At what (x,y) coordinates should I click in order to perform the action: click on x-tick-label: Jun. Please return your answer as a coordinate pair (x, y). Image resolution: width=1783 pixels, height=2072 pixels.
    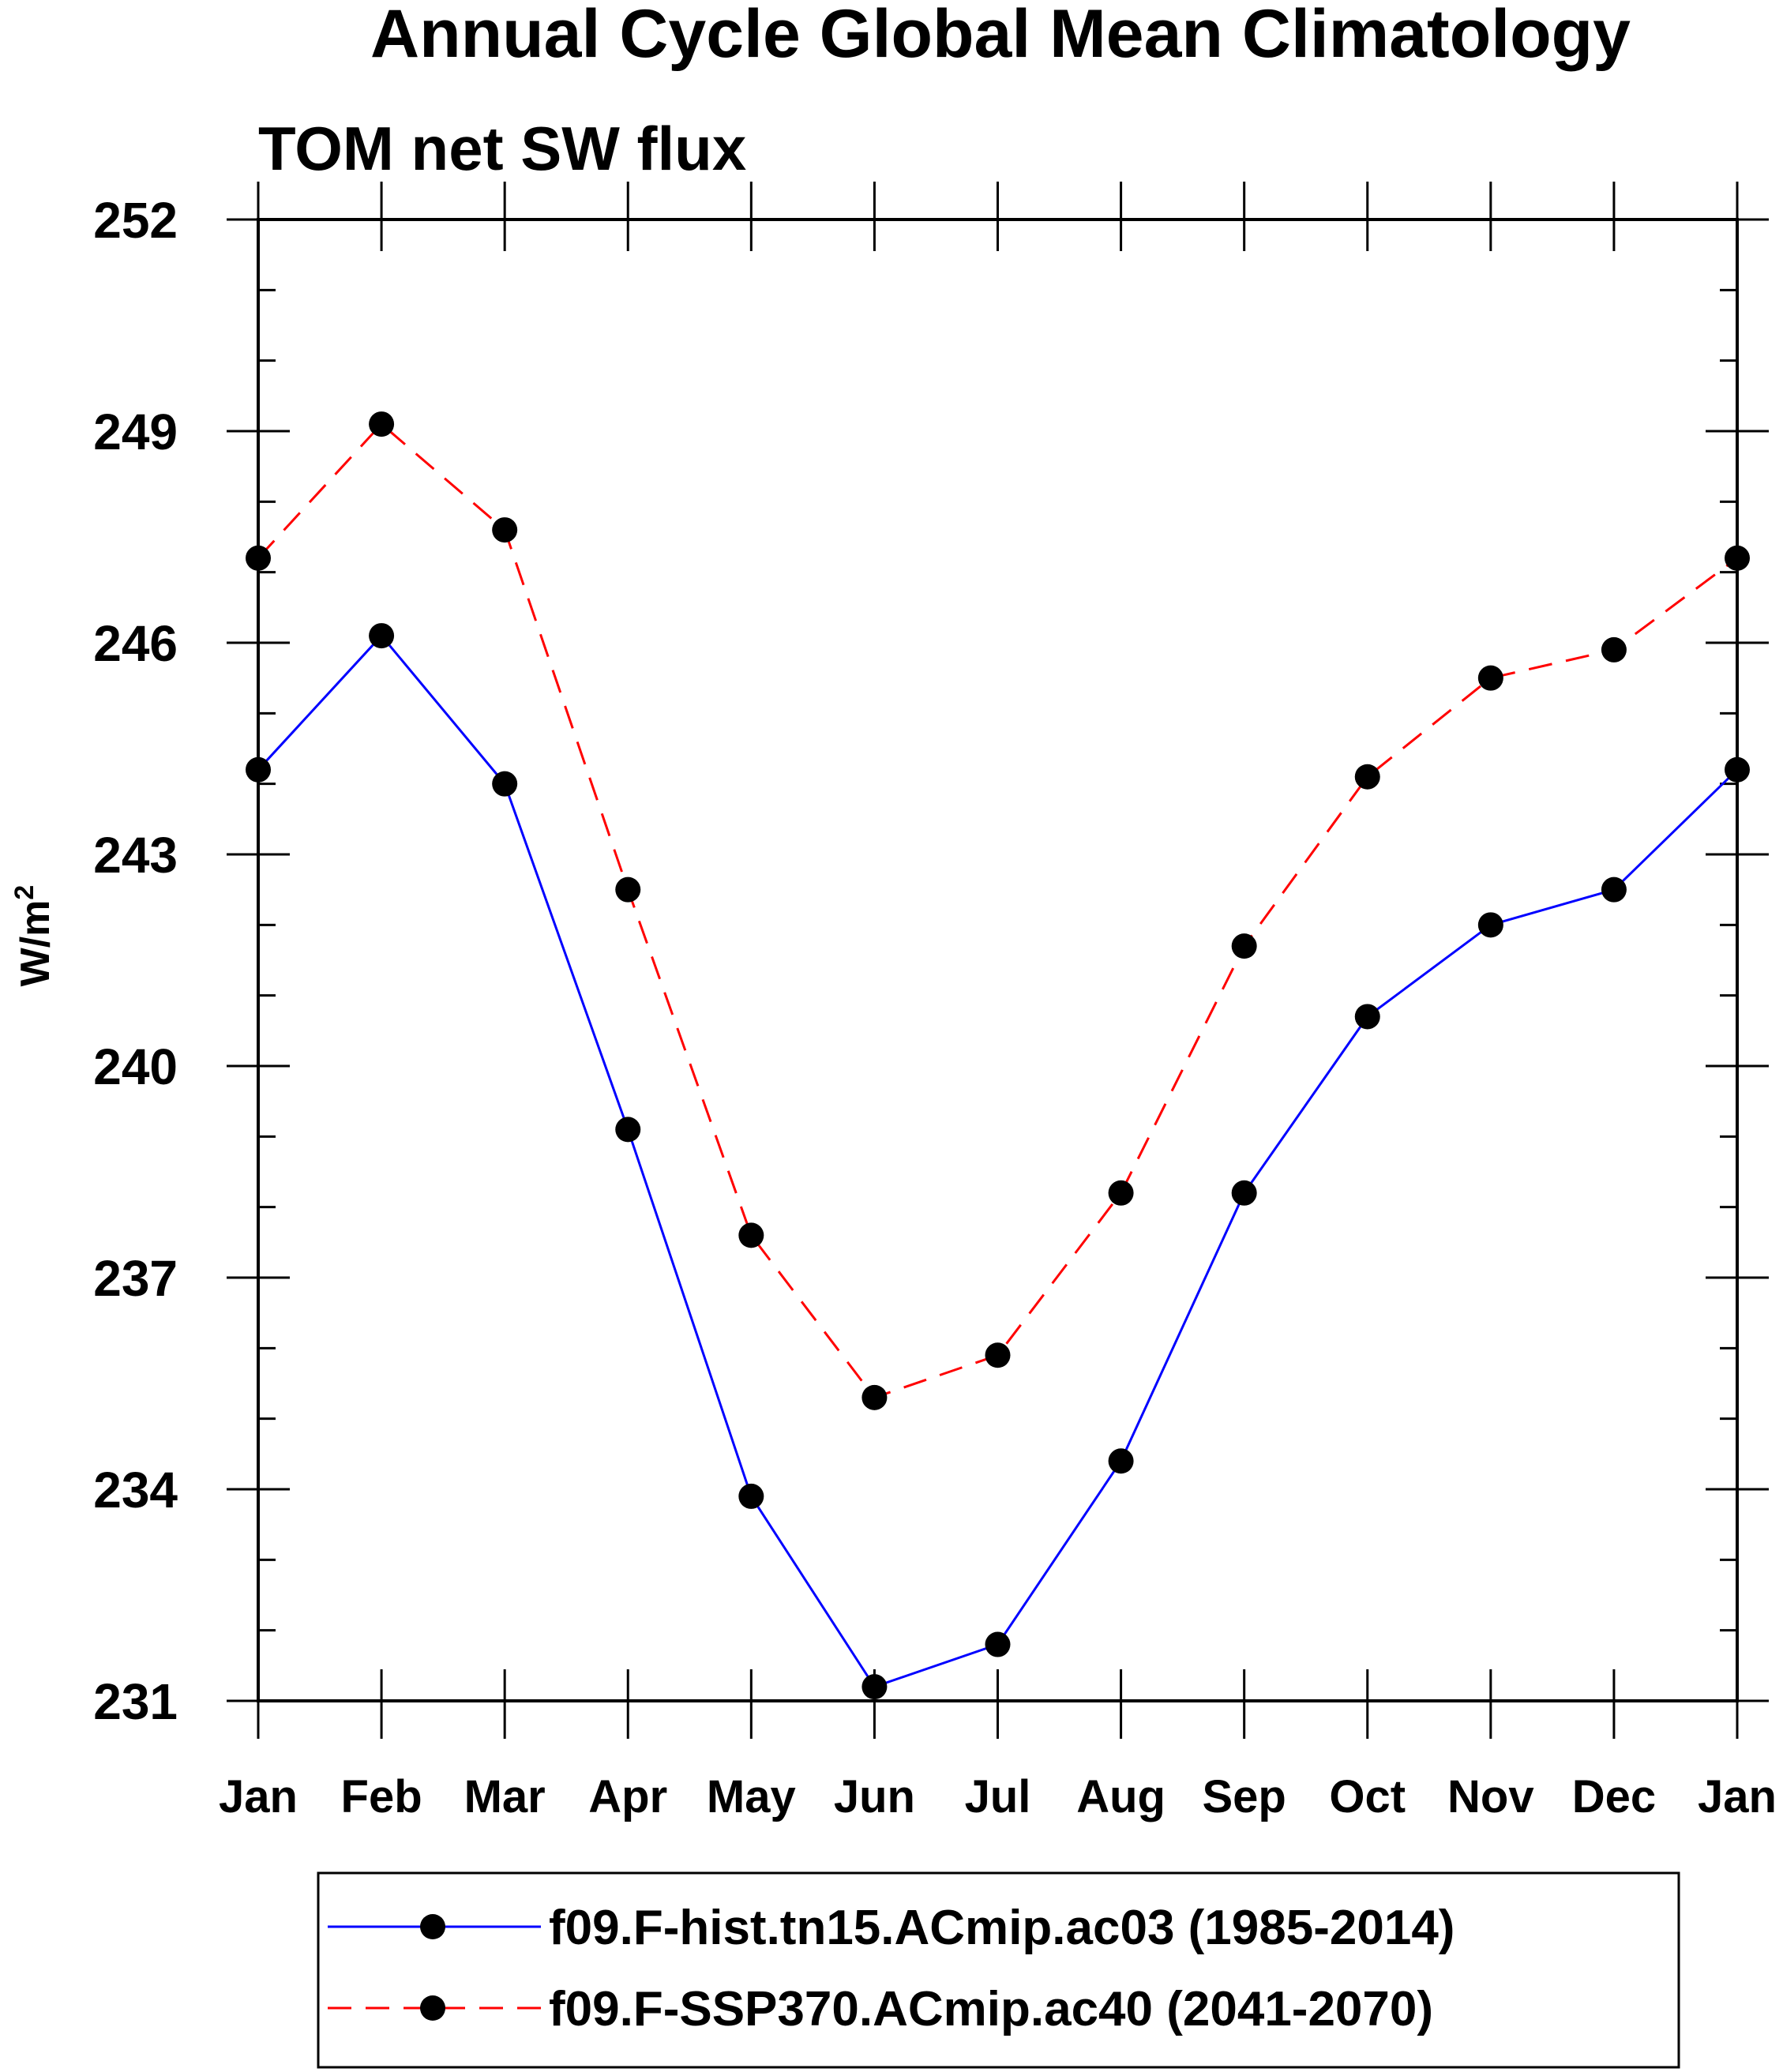
    Looking at the image, I should click on (874, 1796).